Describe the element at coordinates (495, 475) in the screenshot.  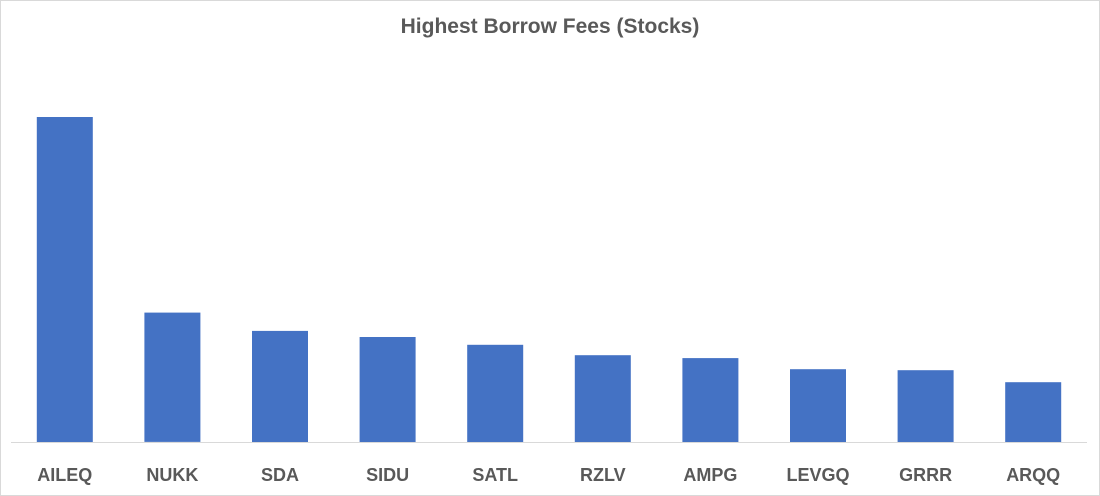
I see `x-tick-label-satl: SATL` at that location.